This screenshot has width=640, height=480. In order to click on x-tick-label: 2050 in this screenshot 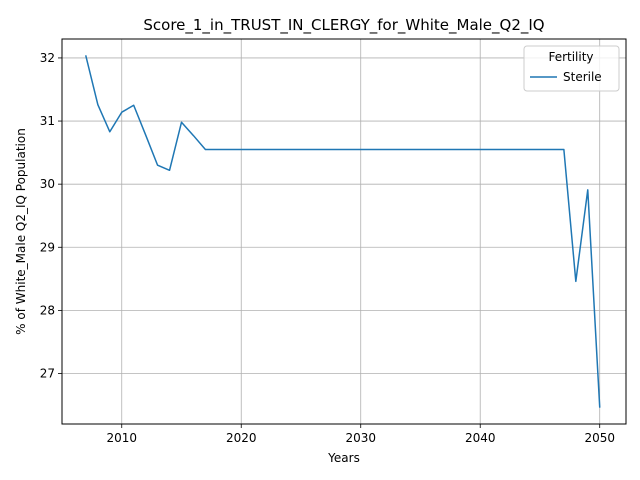, I will do `click(599, 438)`.